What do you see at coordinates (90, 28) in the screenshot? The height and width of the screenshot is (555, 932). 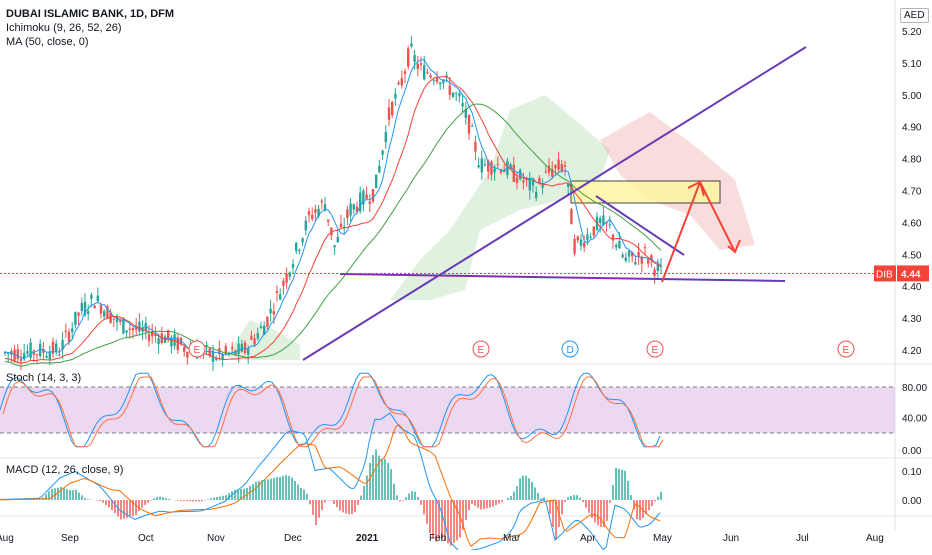 I see `indicator-ichimoku-label: Ichimoku (9, 26, 52, 26)` at bounding box center [90, 28].